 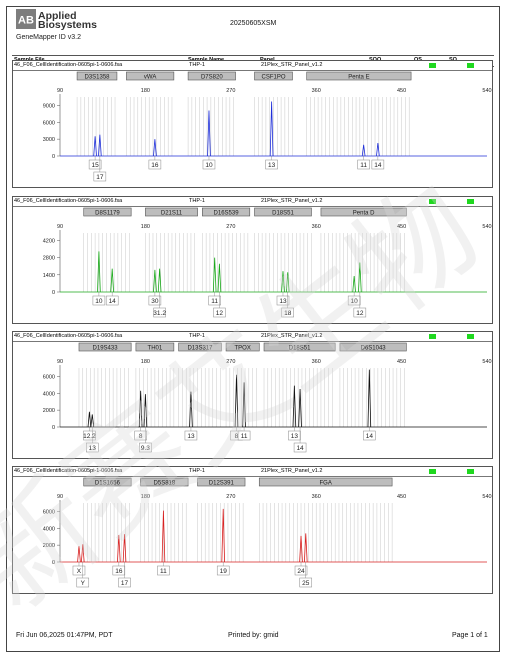 I want to click on allele-label: X, so click(x=79, y=571).